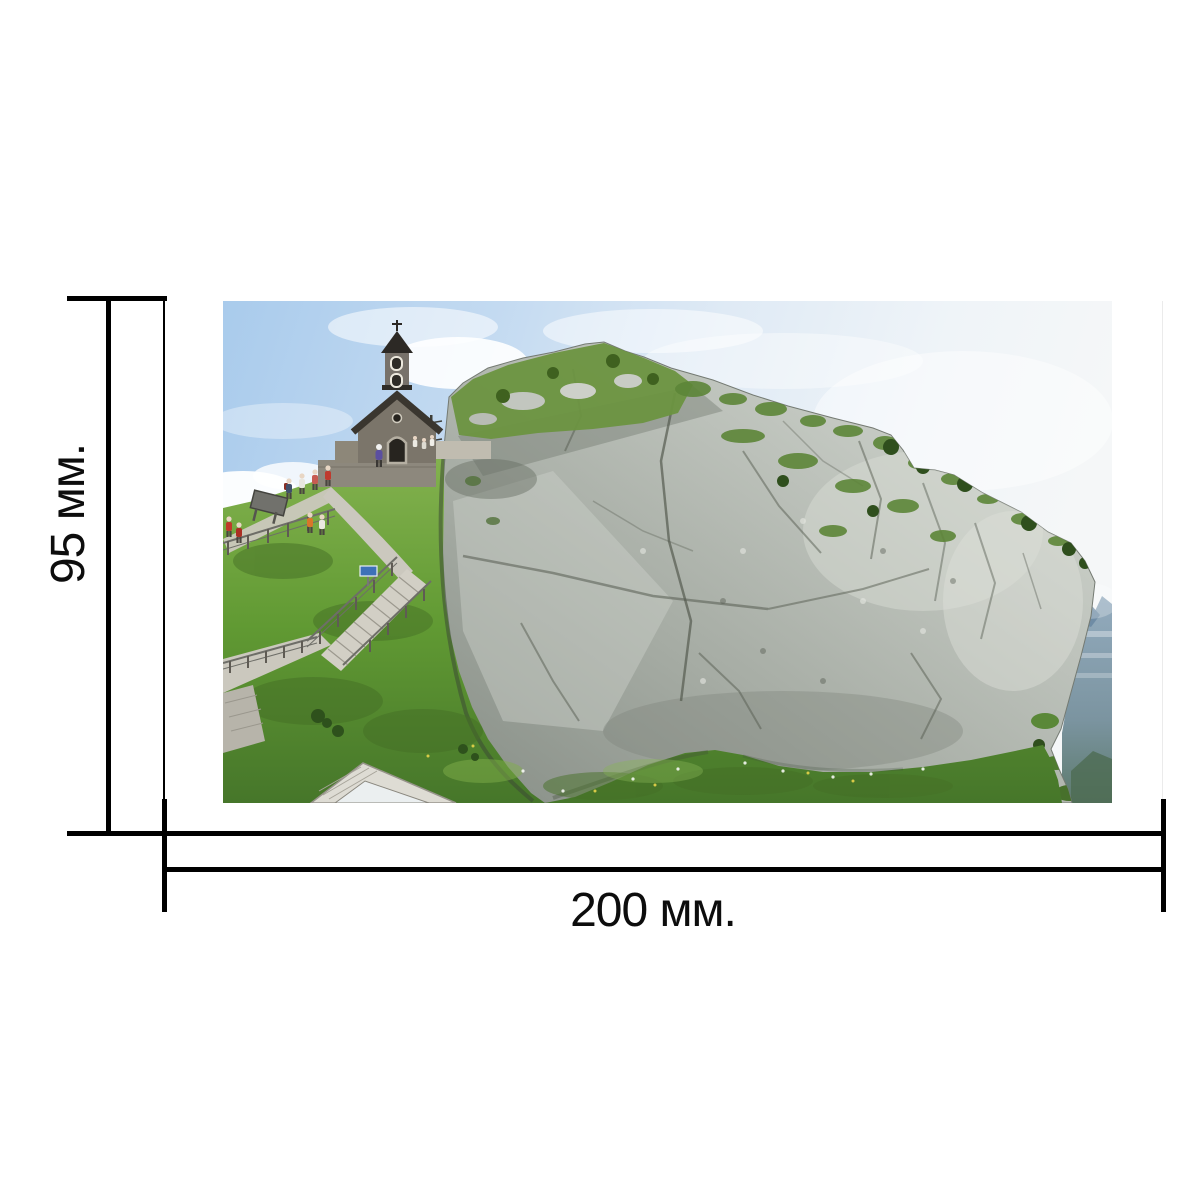 The height and width of the screenshot is (1200, 1200). Describe the element at coordinates (616, 833) in the screenshot. I see `height-dim-bottom-tick` at that location.